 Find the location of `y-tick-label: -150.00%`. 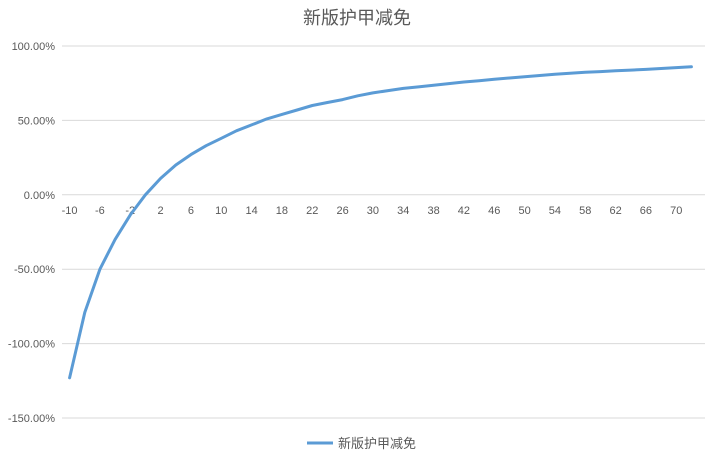

y-tick-label: -150.00% is located at coordinates (31, 419).